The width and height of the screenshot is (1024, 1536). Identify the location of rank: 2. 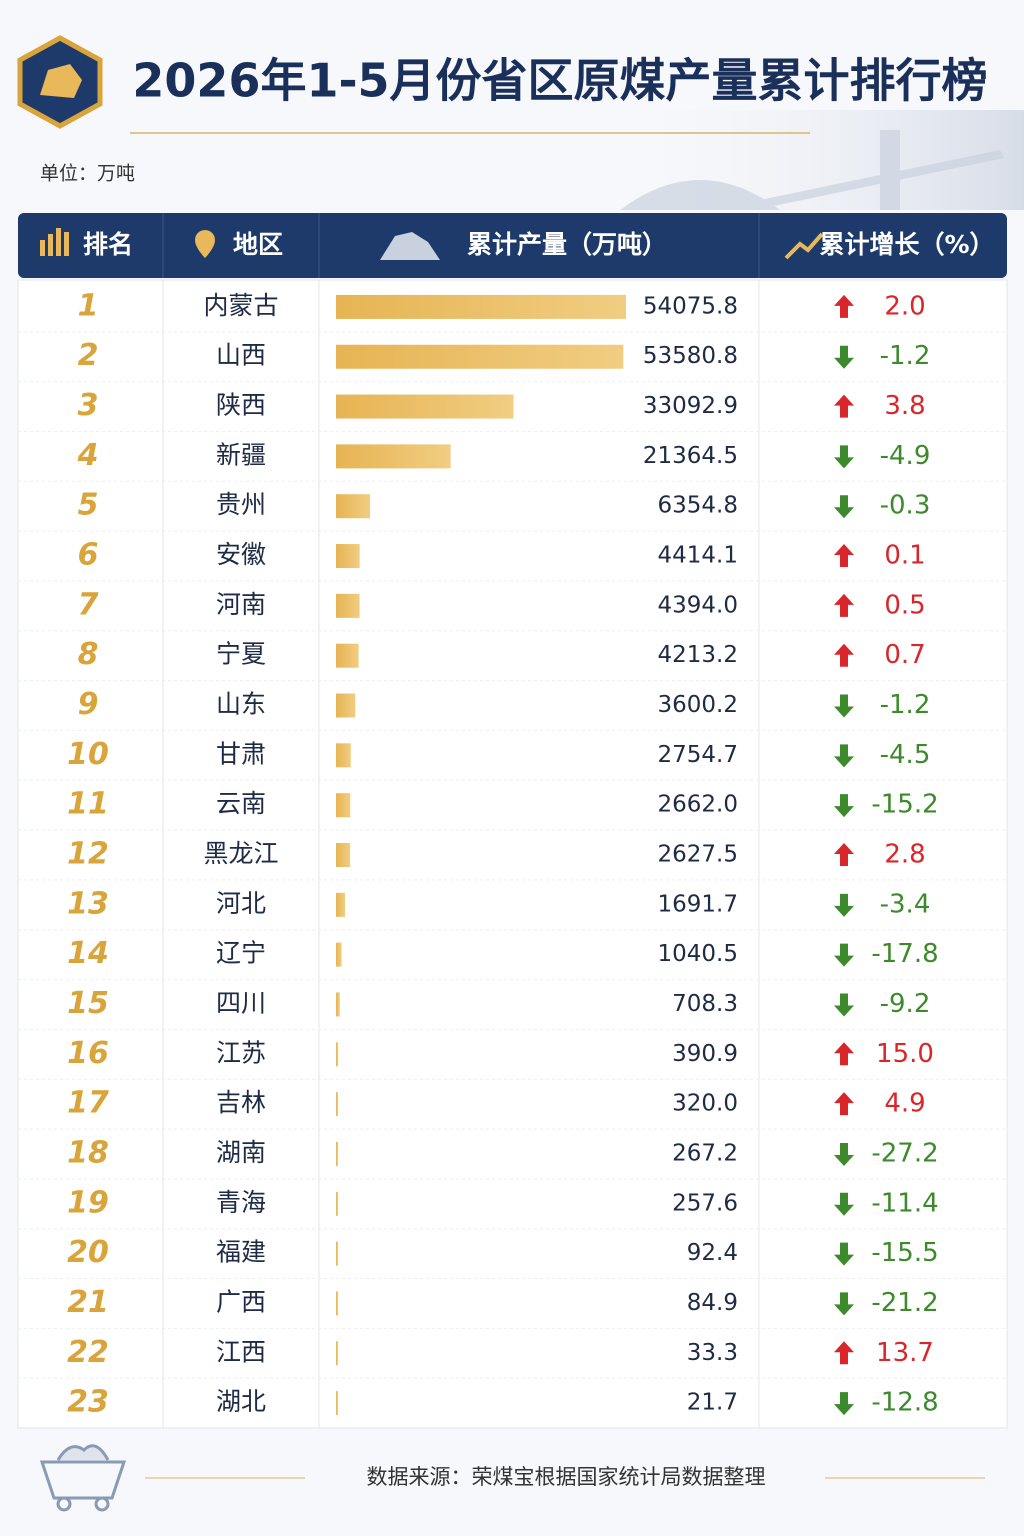
(88, 355).